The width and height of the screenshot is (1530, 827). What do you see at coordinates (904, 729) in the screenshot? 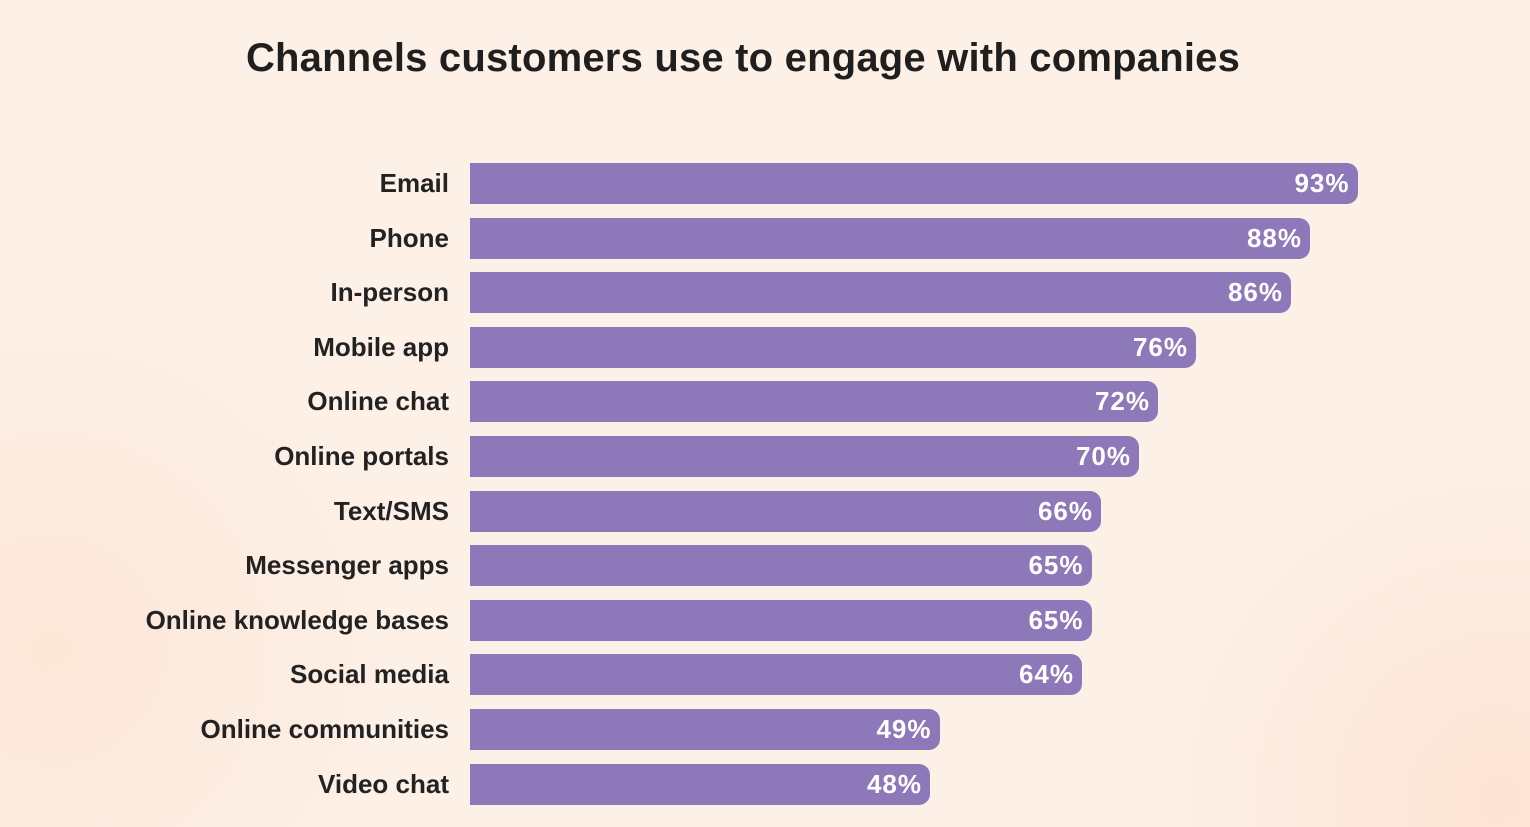
I see `data-label: 49%` at bounding box center [904, 729].